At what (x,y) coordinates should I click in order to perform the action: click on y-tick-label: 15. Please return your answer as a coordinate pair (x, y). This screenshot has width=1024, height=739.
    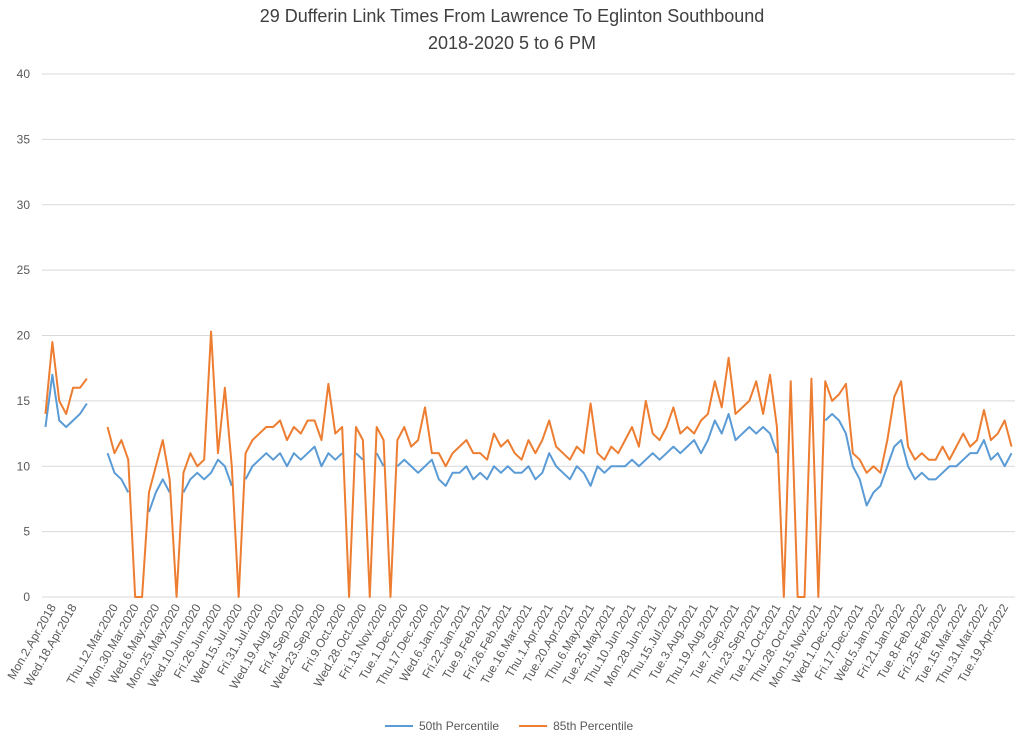
    Looking at the image, I should click on (24, 401).